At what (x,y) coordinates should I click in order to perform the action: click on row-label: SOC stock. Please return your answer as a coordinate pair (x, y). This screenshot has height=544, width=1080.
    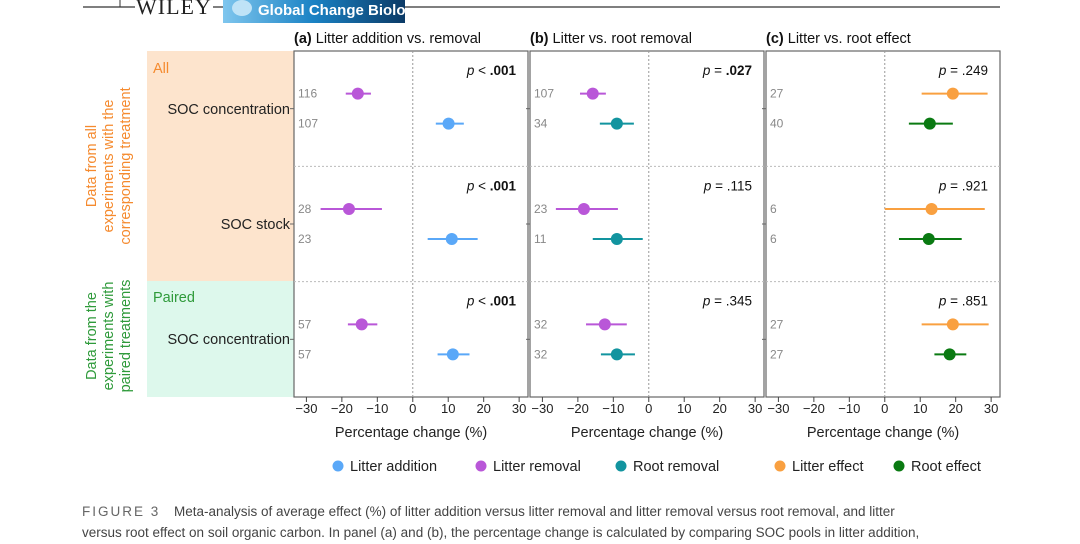
    Looking at the image, I should click on (256, 225).